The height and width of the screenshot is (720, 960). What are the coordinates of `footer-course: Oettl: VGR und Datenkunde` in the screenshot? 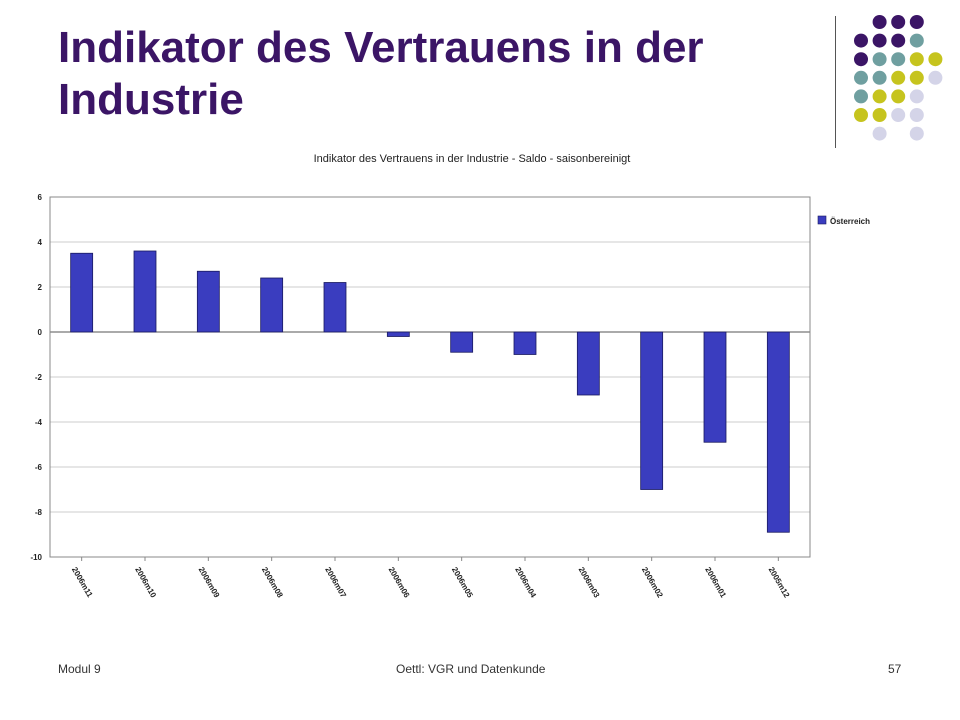 It's located at (471, 669).